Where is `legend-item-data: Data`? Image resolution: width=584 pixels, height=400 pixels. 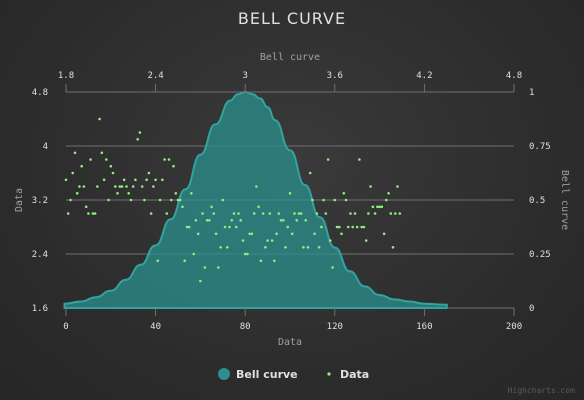
legend-item-data: Data is located at coordinates (348, 374).